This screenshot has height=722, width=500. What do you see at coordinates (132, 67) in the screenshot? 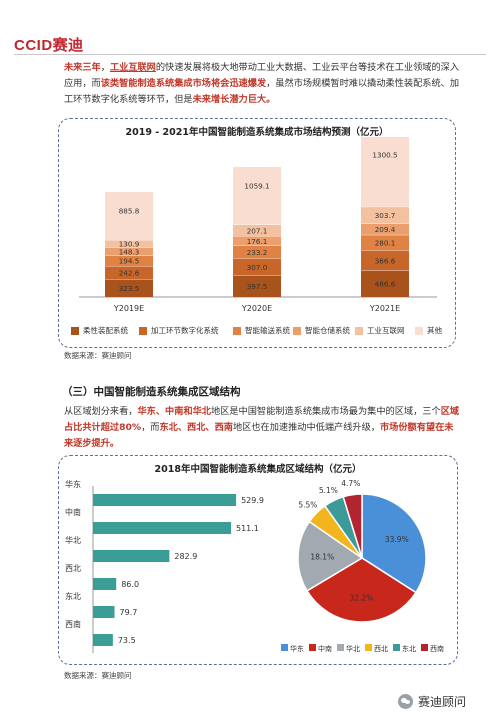
I see `intro-span-3: 工业互联网` at bounding box center [132, 67].